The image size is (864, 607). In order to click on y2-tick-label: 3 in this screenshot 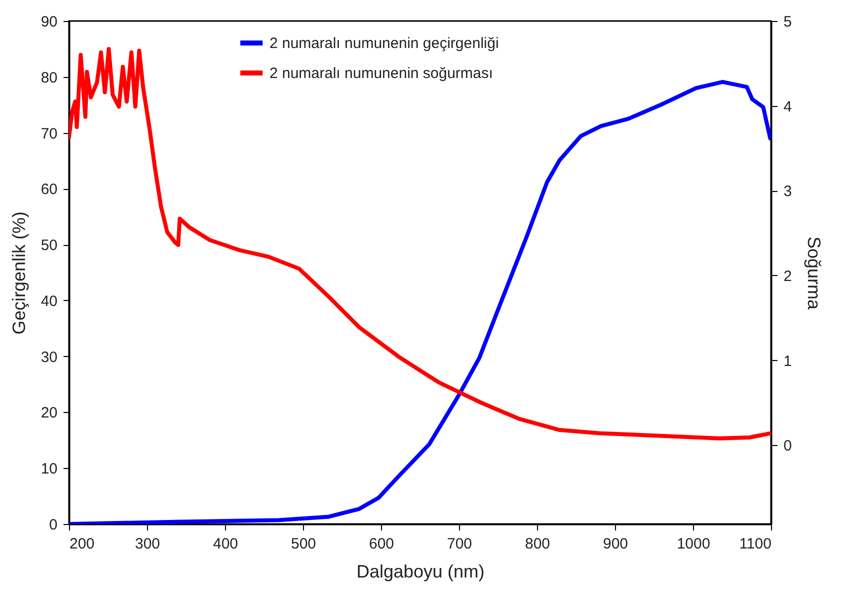, I will do `click(788, 191)`.